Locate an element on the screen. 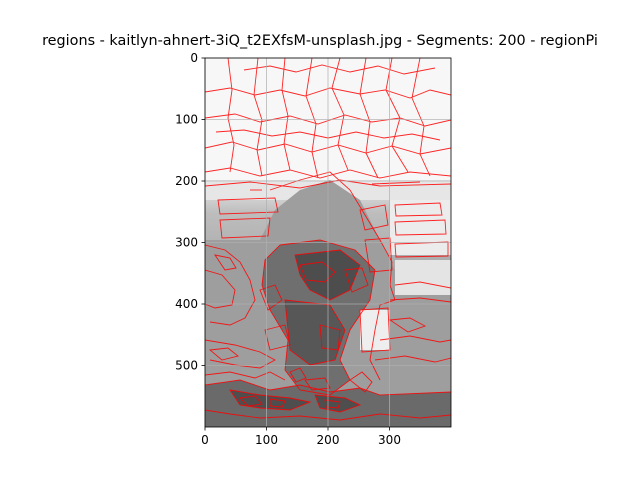 Image resolution: width=640 pixels, height=480 pixels. y-tick-label: 200 is located at coordinates (186, 181).